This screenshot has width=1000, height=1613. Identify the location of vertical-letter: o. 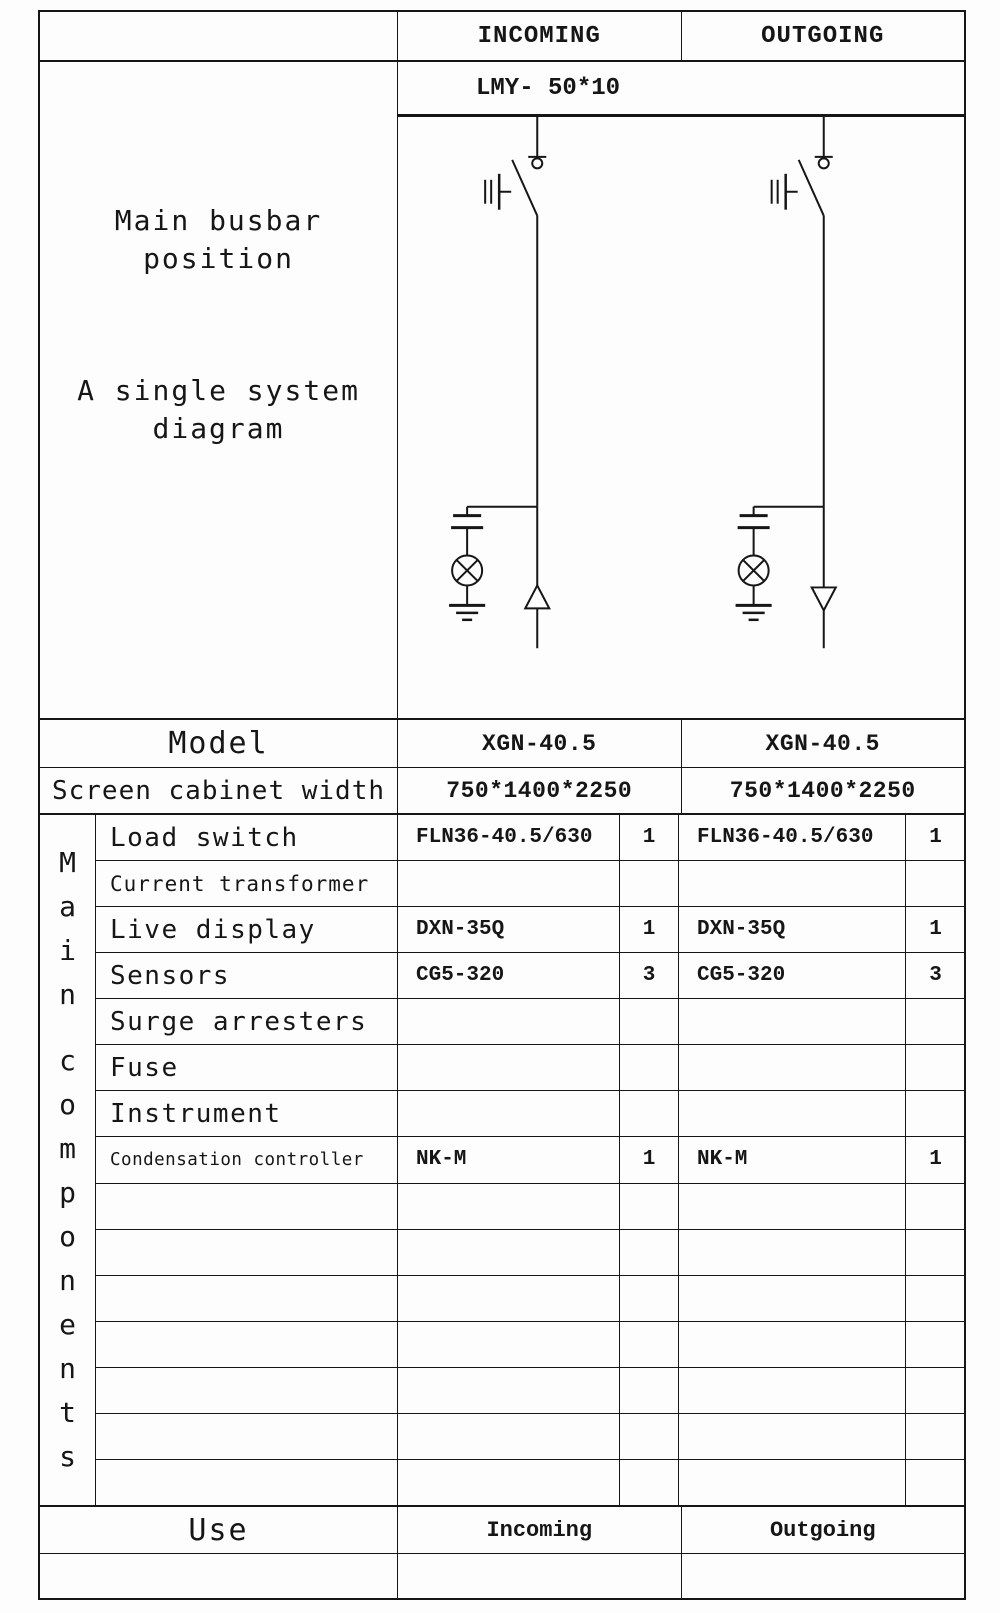
(67, 1104).